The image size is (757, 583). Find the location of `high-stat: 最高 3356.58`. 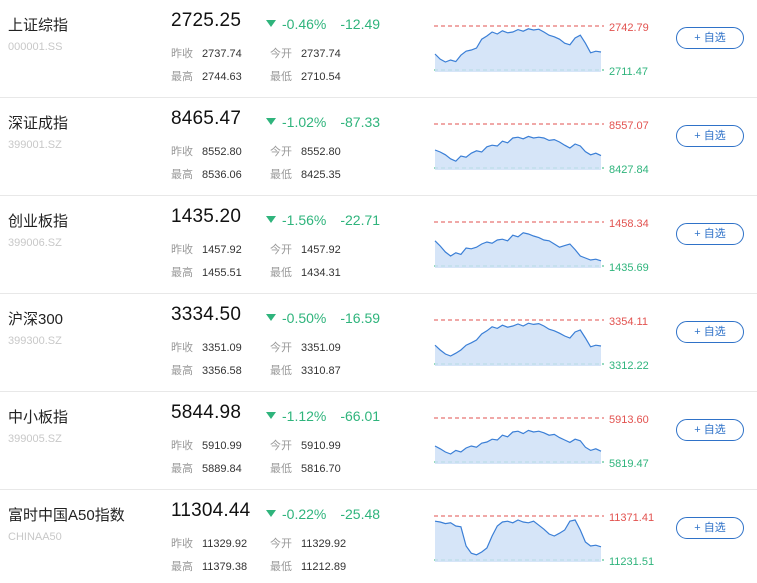

high-stat: 最高 3356.58 is located at coordinates (206, 370).